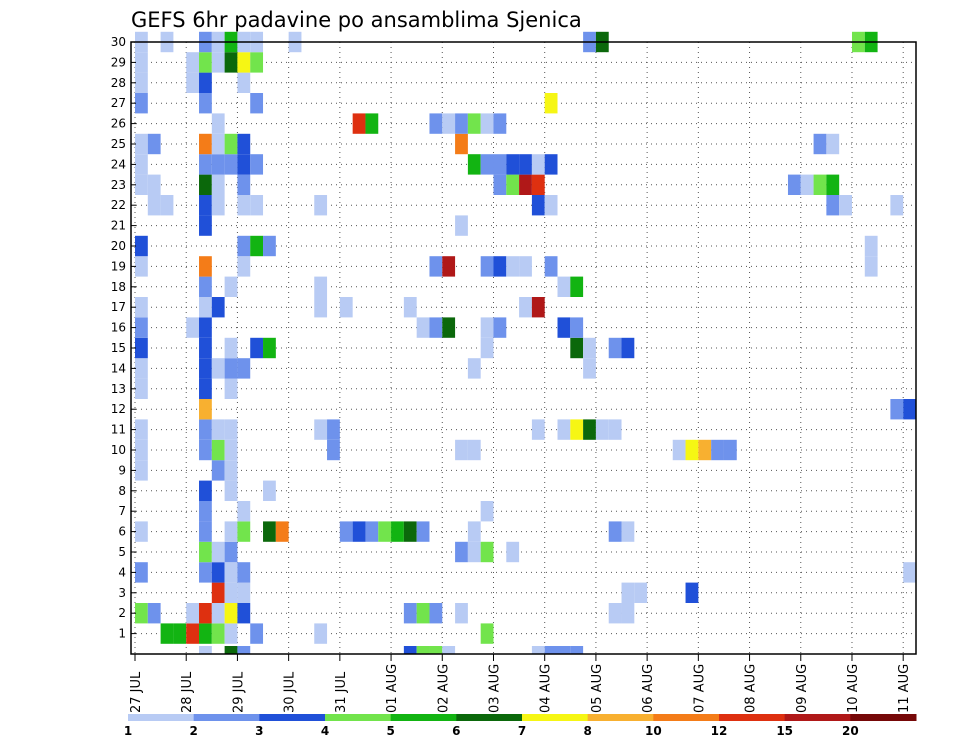 This screenshot has width=960, height=742. Describe the element at coordinates (122, 532) in the screenshot. I see `y-tick-label: 6` at that location.